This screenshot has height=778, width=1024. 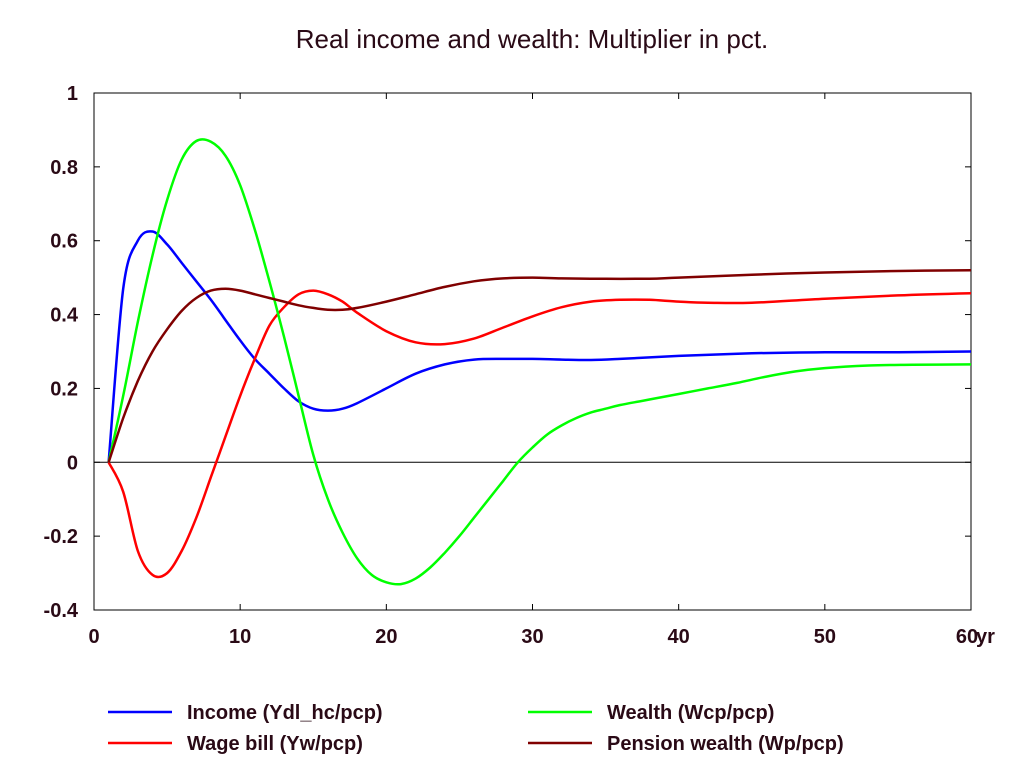 What do you see at coordinates (64, 316) in the screenshot?
I see `y-tick-label: 0.4` at bounding box center [64, 316].